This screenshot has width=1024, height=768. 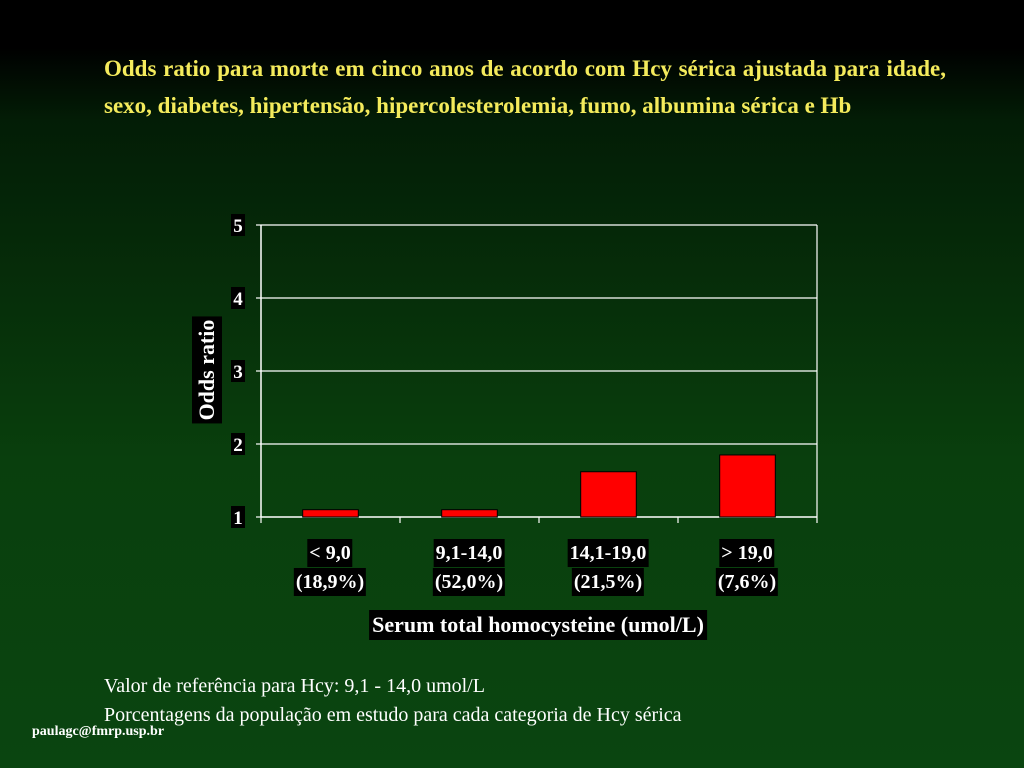 I want to click on x-tick-sublabel: (7,6%), so click(x=747, y=582).